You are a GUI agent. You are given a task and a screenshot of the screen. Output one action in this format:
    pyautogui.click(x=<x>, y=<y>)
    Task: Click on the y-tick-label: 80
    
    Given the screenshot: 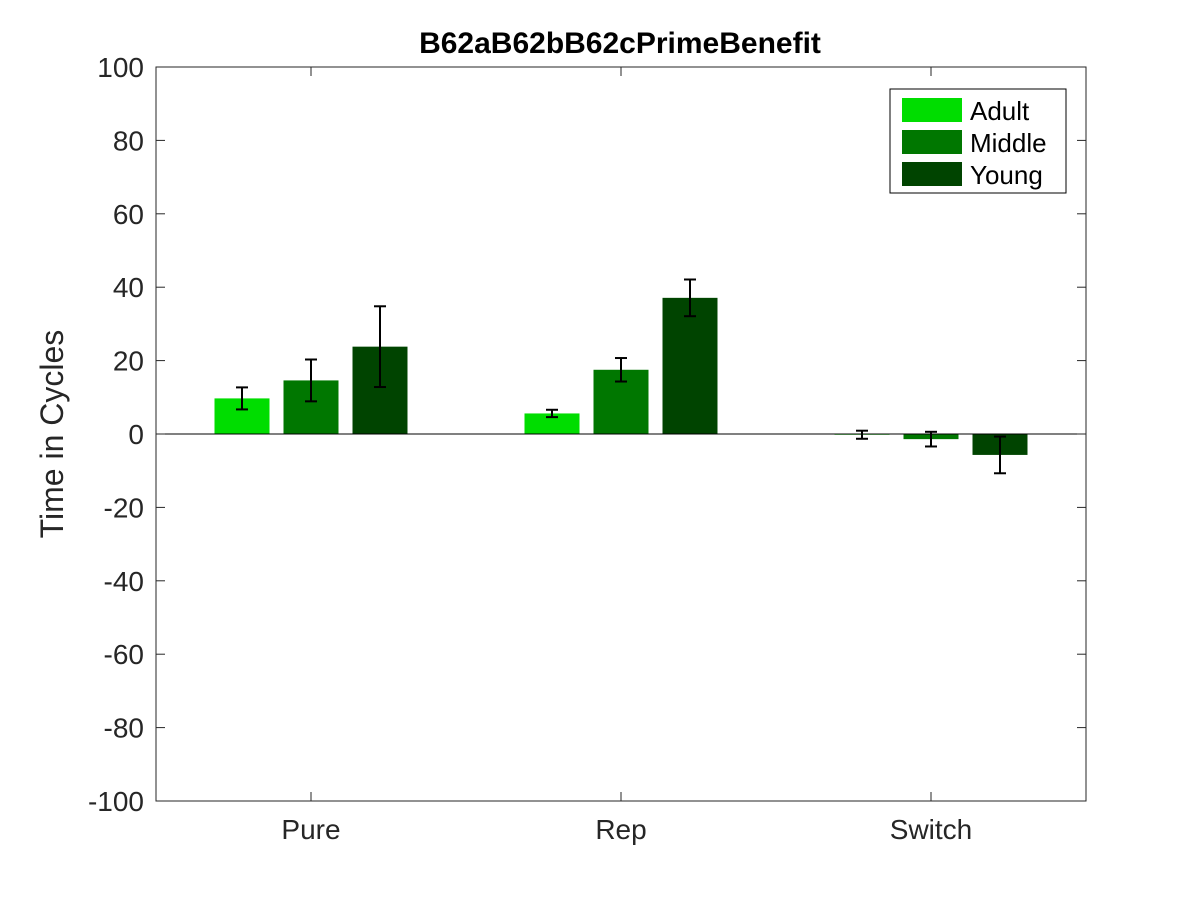 What is the action you would take?
    pyautogui.click(x=128, y=140)
    